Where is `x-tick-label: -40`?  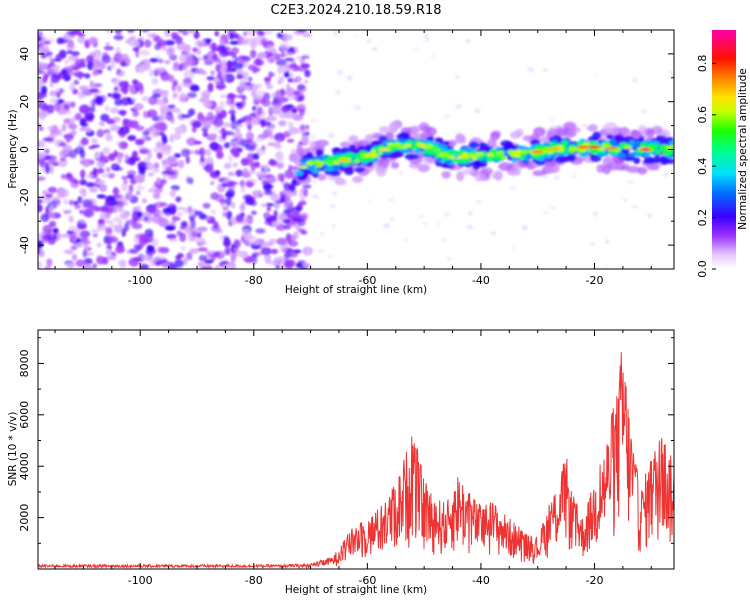 x-tick-label: -40 is located at coordinates (481, 580).